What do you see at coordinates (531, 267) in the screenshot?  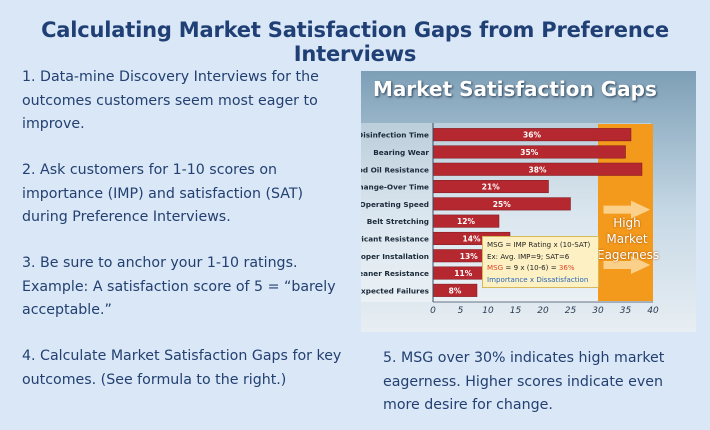 I see `formula-calc: = 9 x (10-6) =` at bounding box center [531, 267].